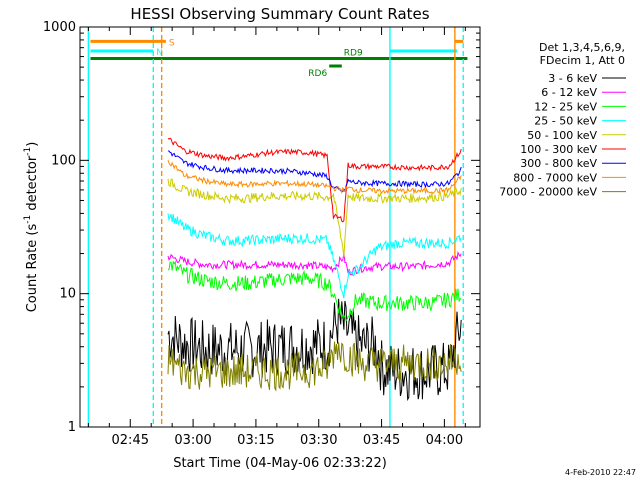  What do you see at coordinates (565, 106) in the screenshot?
I see `legend-entry-label: 12 - 25 keV` at bounding box center [565, 106].